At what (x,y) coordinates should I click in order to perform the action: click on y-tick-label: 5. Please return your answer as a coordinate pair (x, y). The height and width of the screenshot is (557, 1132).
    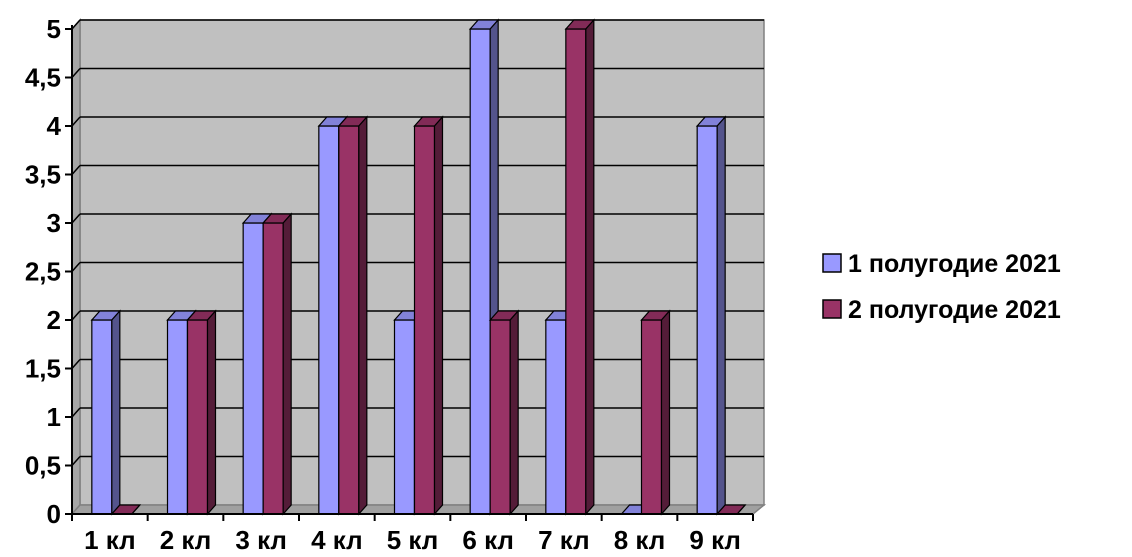
    Looking at the image, I should click on (54, 29).